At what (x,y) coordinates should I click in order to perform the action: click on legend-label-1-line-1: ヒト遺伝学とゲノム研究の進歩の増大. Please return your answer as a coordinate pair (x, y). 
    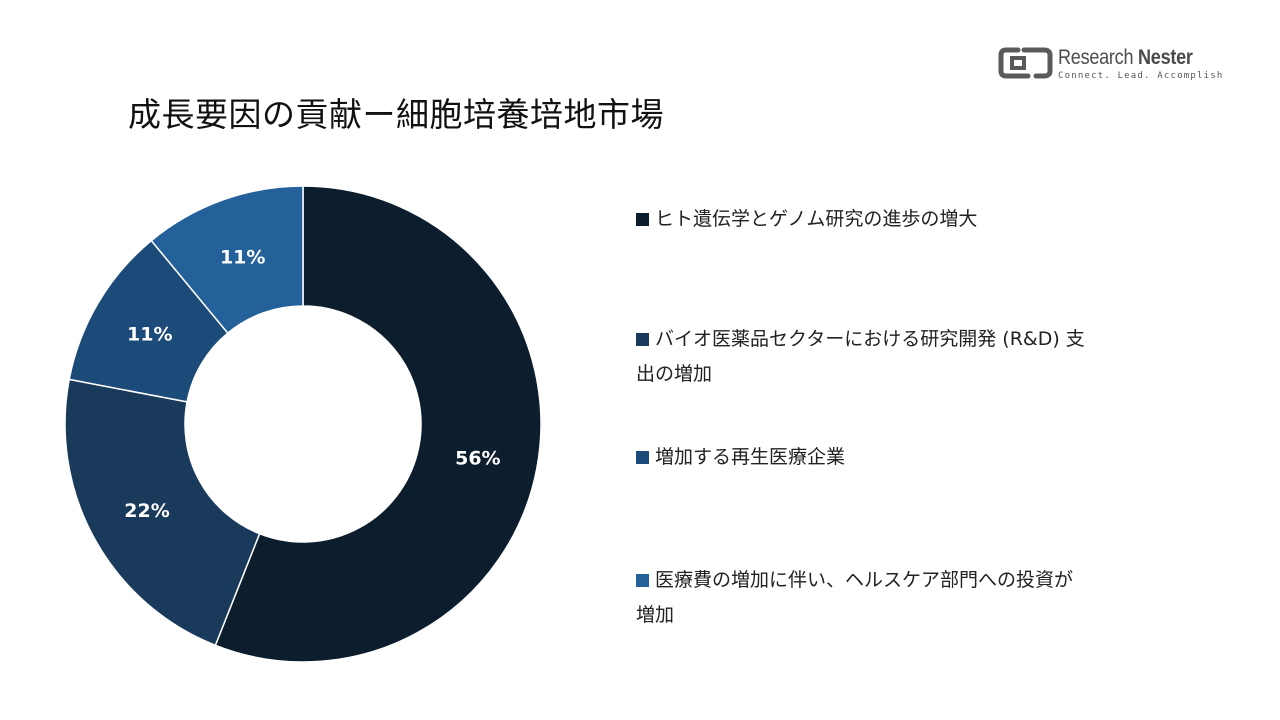
    Looking at the image, I should click on (816, 219).